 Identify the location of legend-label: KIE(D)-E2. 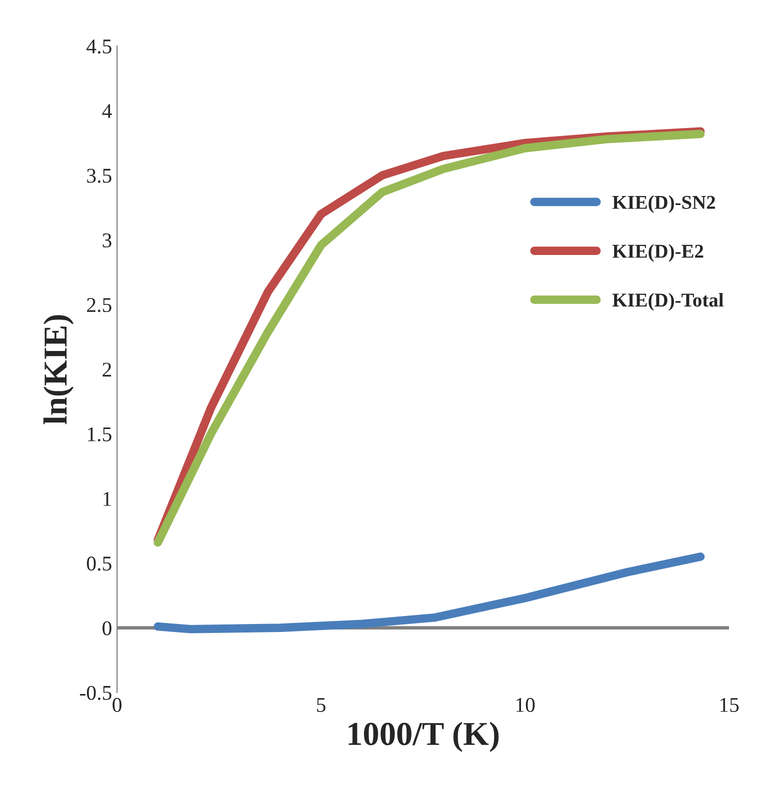
(658, 253).